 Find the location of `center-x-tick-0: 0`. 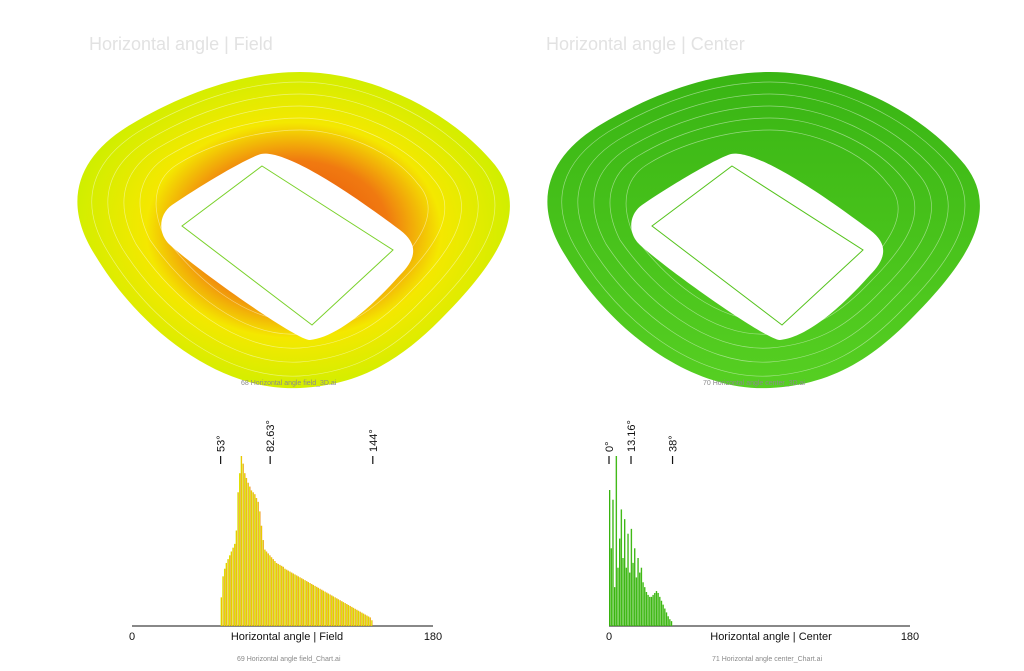

center-x-tick-0: 0 is located at coordinates (609, 637).